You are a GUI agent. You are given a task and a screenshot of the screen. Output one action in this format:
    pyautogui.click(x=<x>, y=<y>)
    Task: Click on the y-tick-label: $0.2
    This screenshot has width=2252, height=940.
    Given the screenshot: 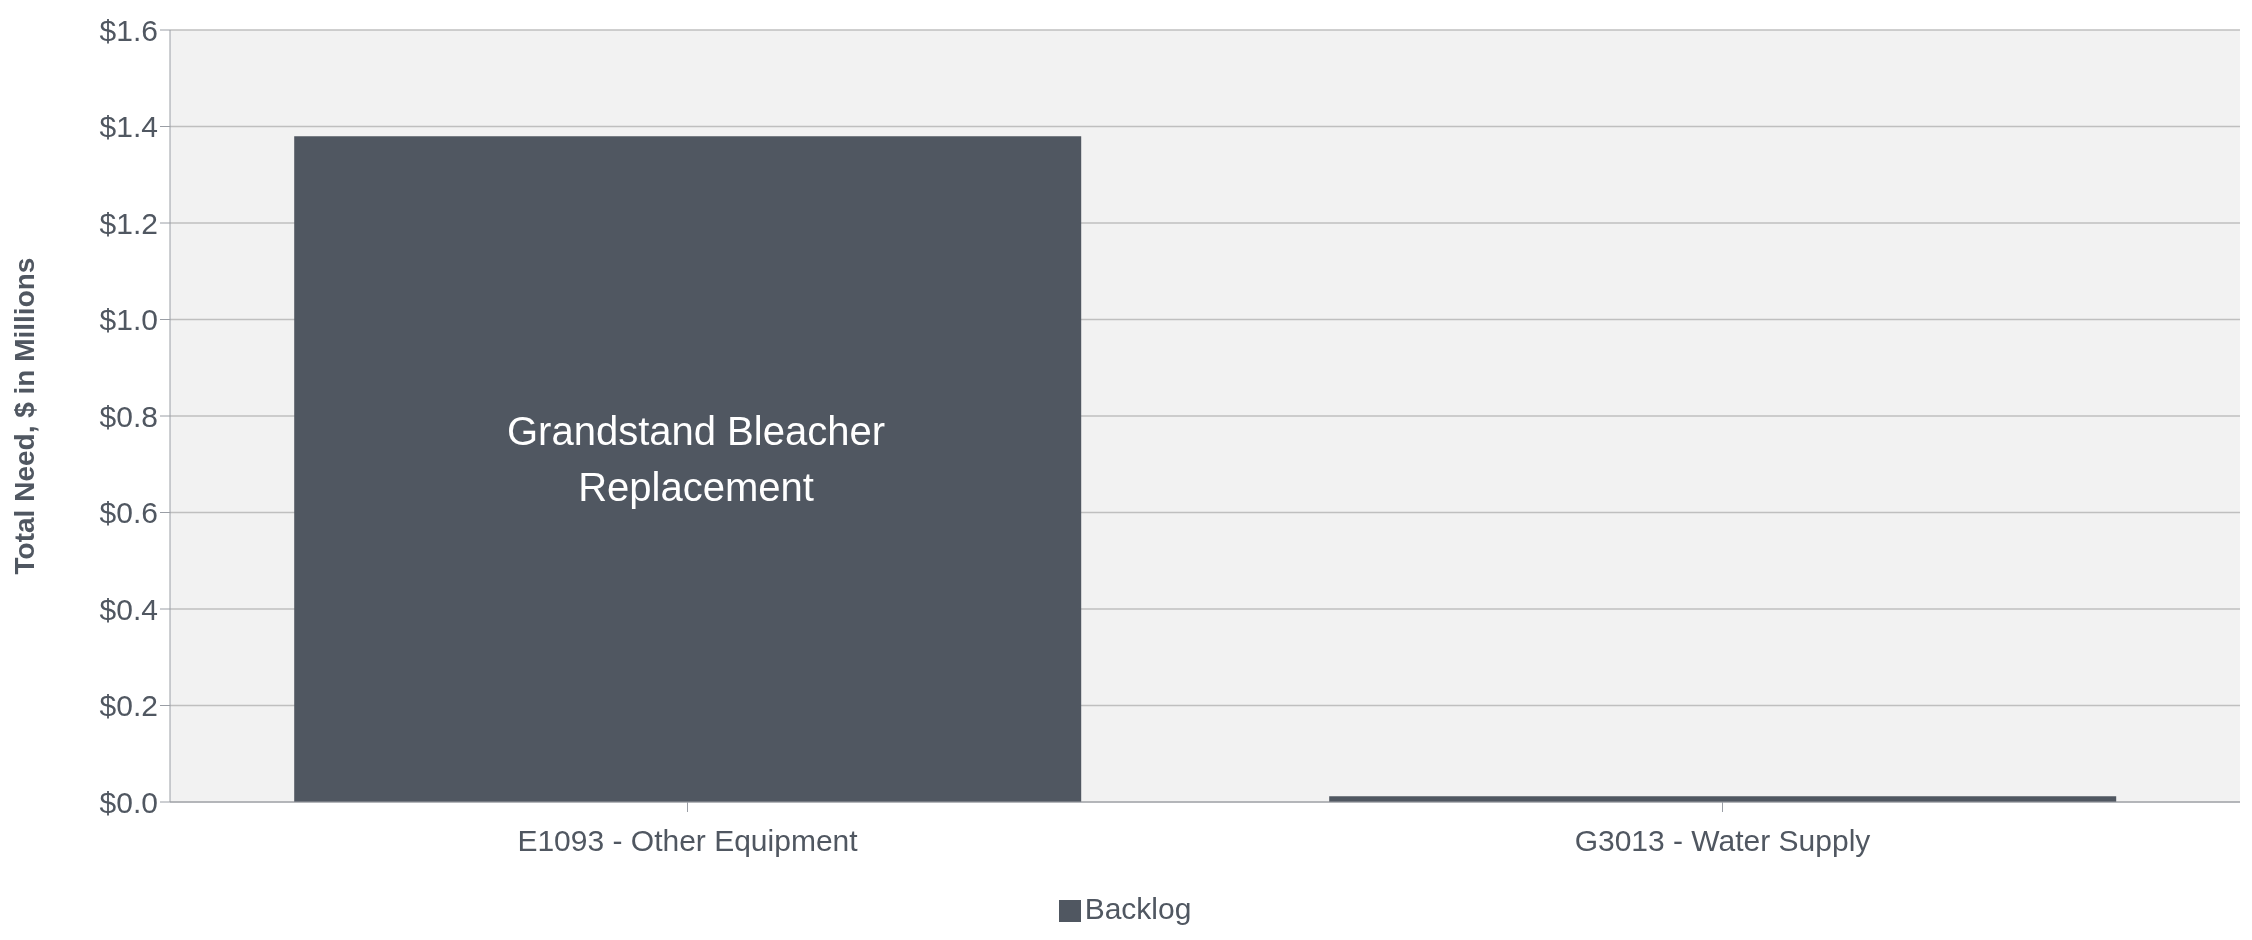 What is the action you would take?
    pyautogui.click(x=128, y=706)
    